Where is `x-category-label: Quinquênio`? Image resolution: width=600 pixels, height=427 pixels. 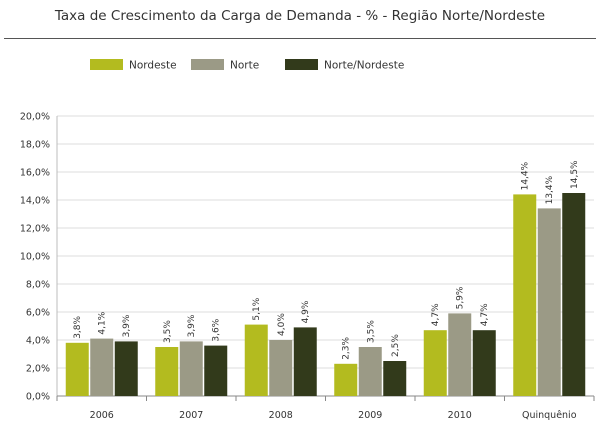
x-category-label: Quinquênio is located at coordinates (549, 415).